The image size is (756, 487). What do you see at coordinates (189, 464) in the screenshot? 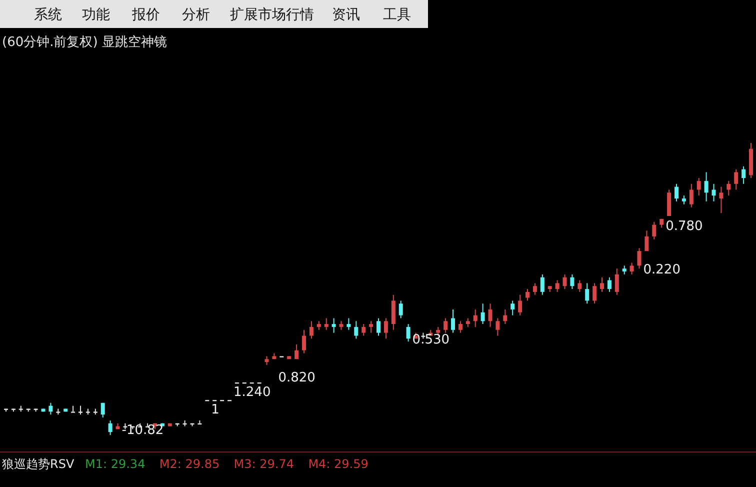
I see `text: M2: 29.85` at bounding box center [189, 464].